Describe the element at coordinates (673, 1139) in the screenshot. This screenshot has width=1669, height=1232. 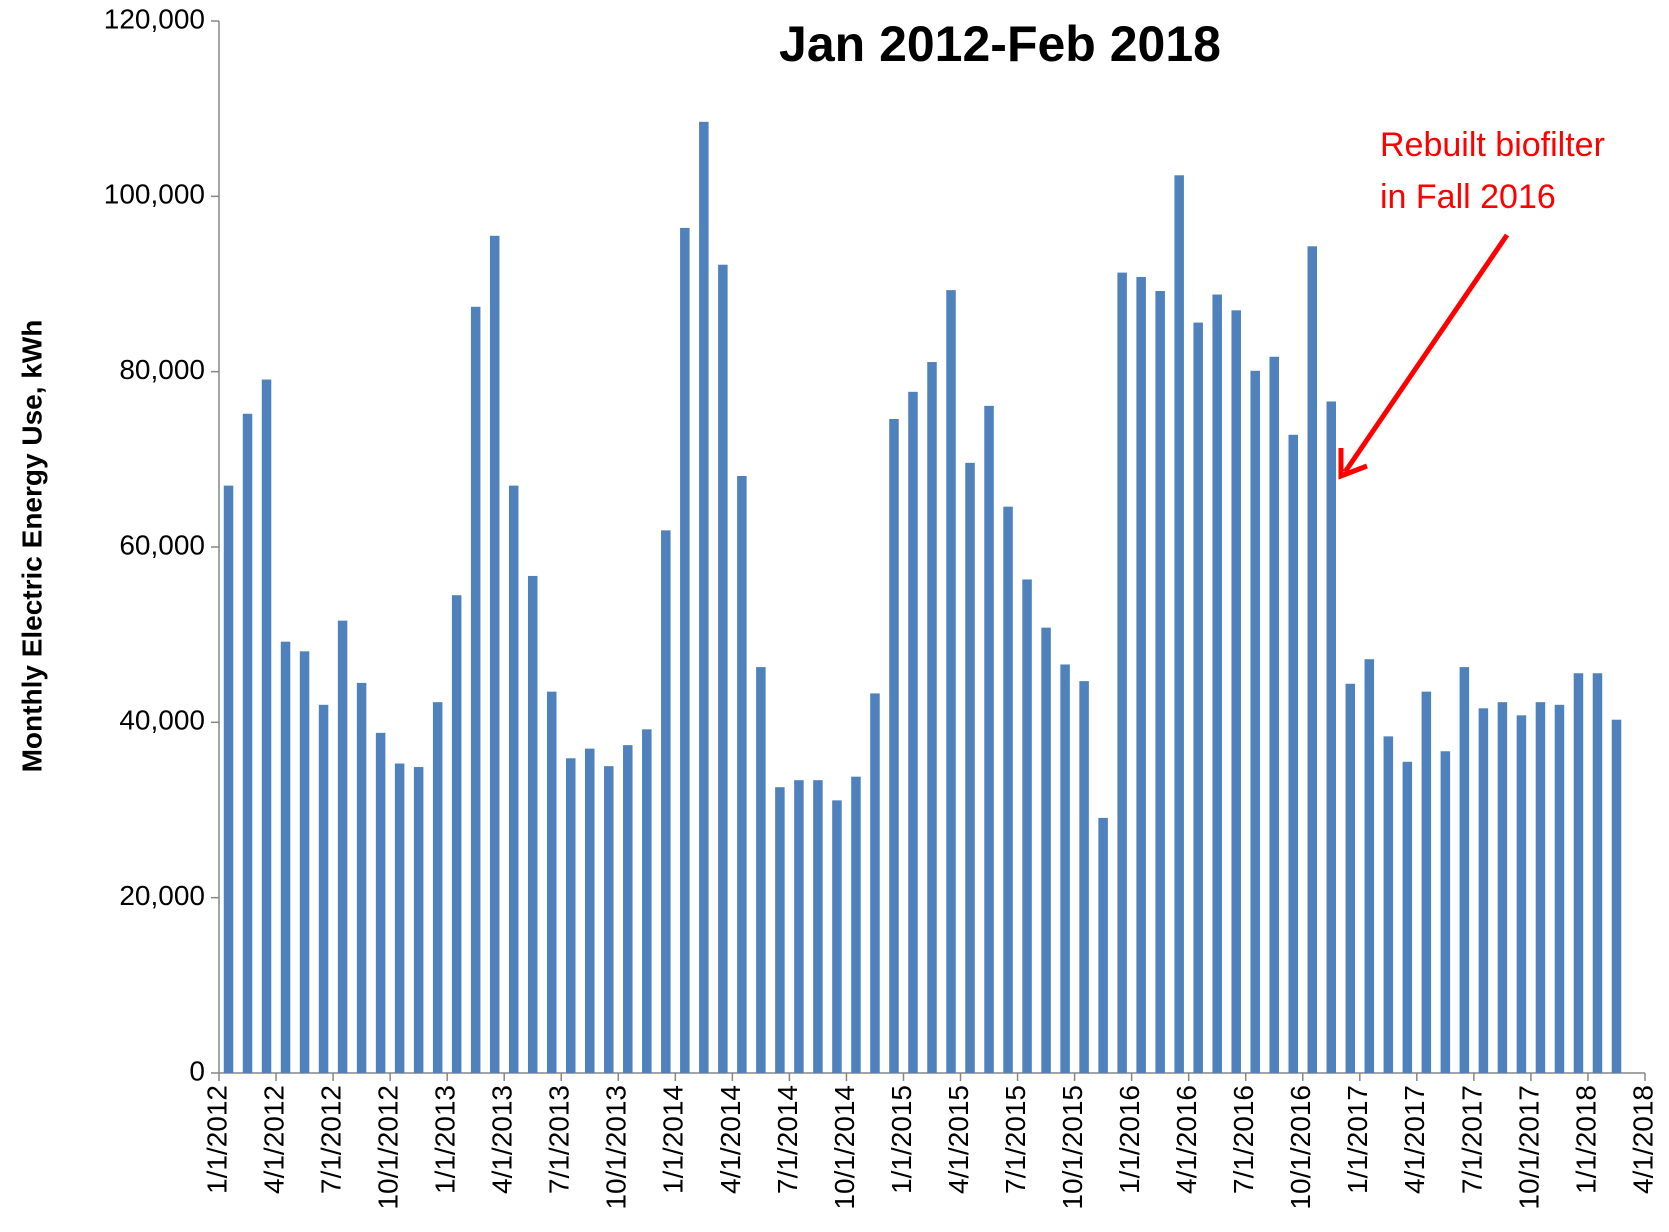
I see `x-tick-label: 1/1/2014` at that location.